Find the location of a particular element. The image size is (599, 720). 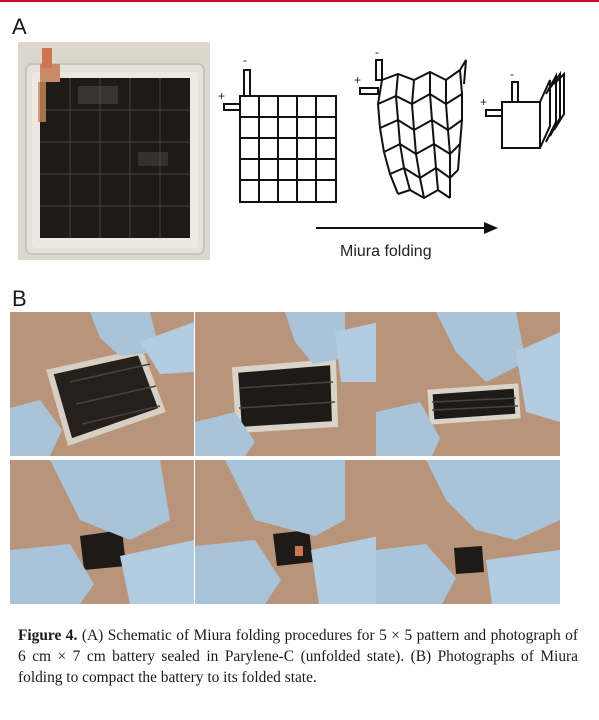

header-rule is located at coordinates (299, 1).